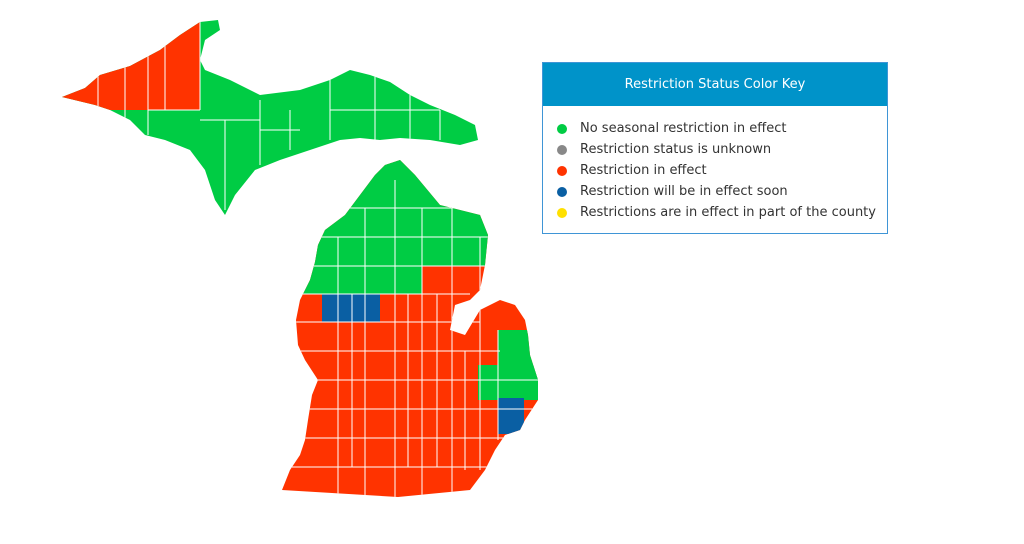  Describe the element at coordinates (351, 308) in the screenshot. I see `lp-soon-region` at that location.